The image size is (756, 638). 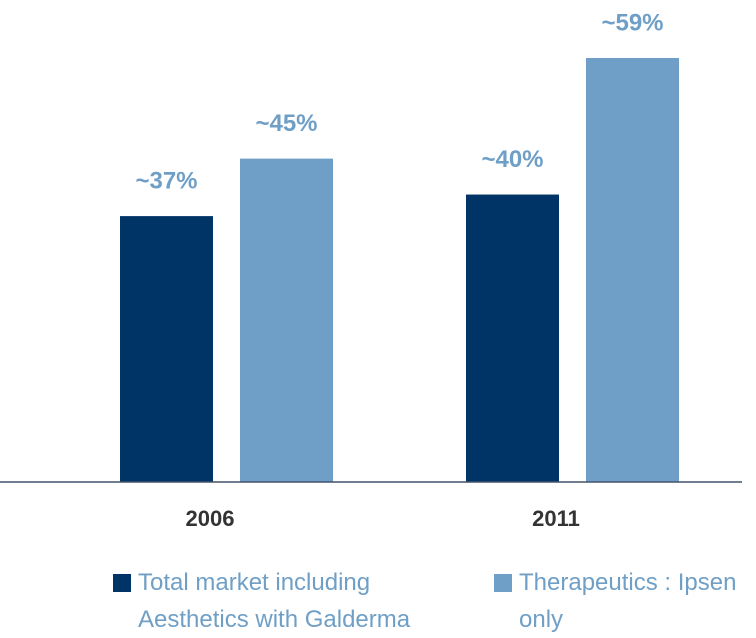 What do you see at coordinates (632, 22) in the screenshot?
I see `data-label: ~59%` at bounding box center [632, 22].